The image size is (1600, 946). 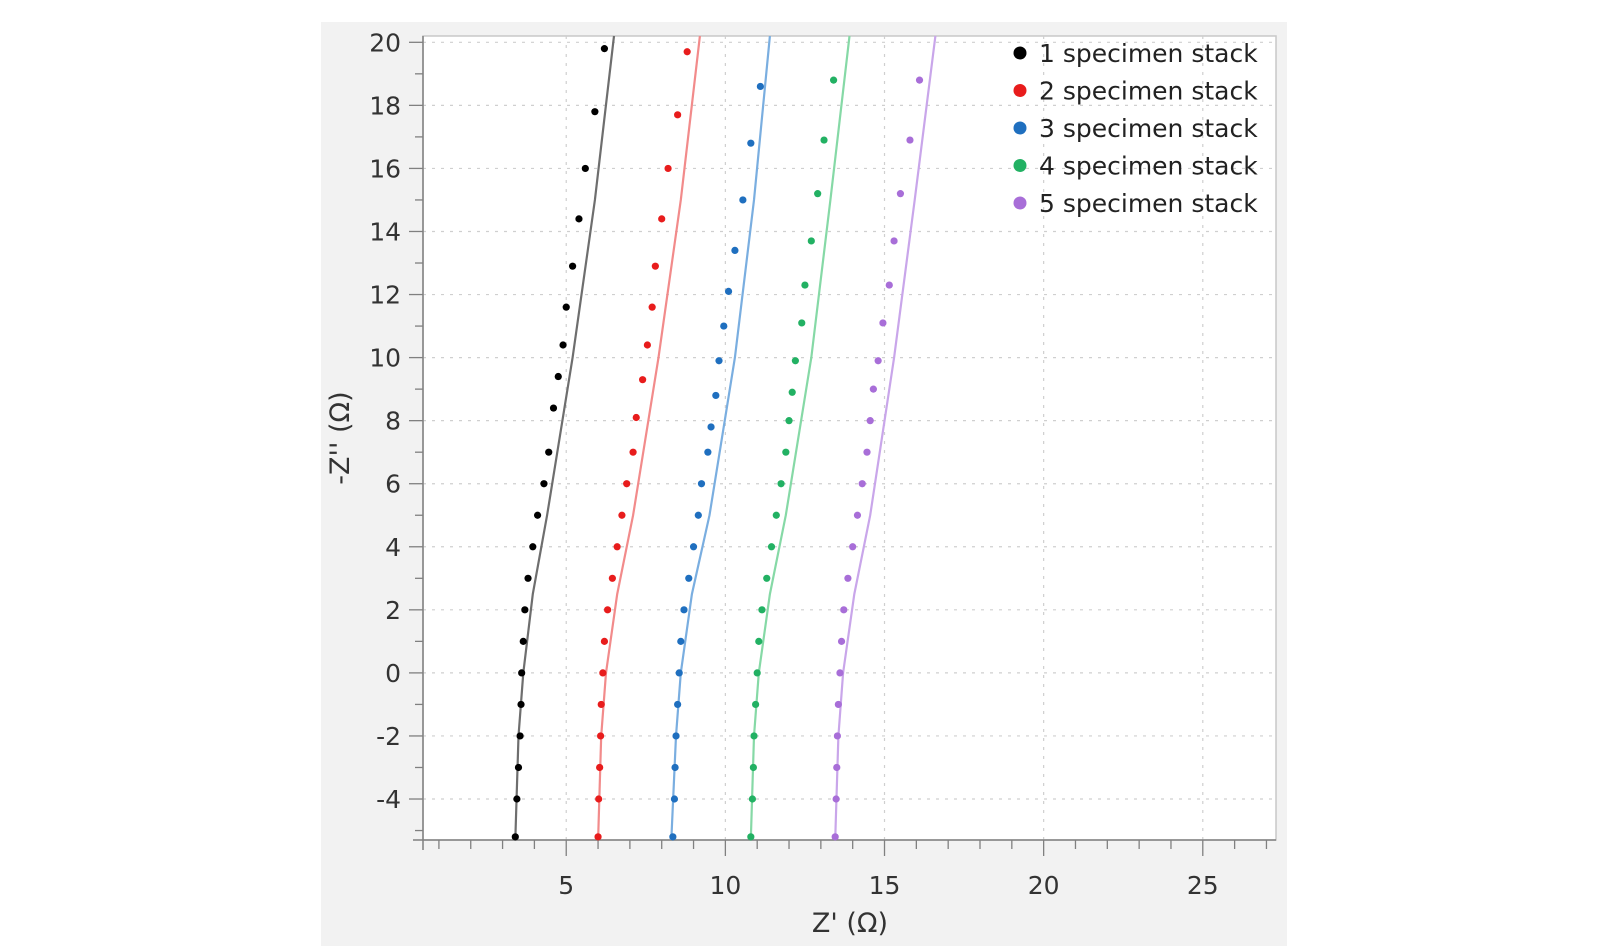 I want to click on legend-label: 4 specimen stack, so click(x=1148, y=166).